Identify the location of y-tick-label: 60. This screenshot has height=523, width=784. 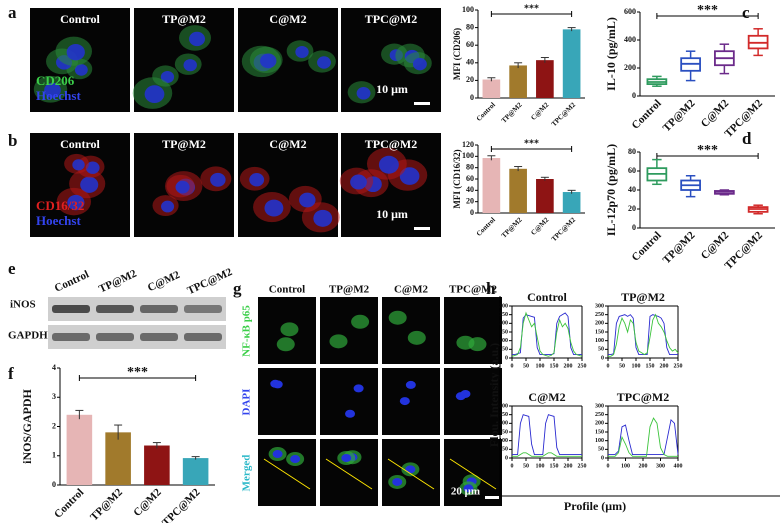
(470, 178).